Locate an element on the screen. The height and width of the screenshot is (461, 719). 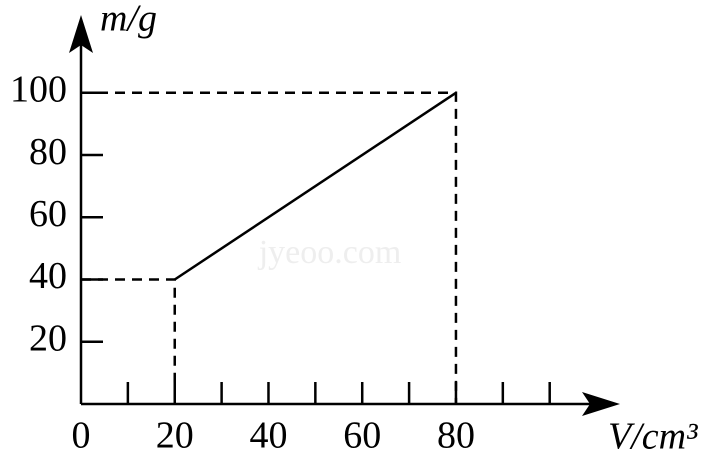
x-axis-arrow is located at coordinates (601, 404).